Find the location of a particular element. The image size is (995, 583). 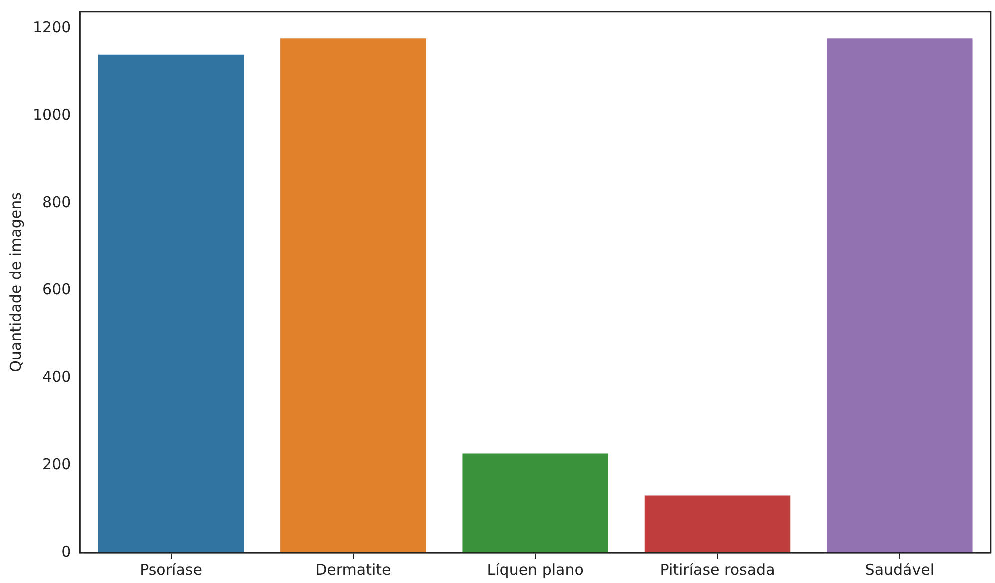

x-tick-label: Dermatite is located at coordinates (354, 569).